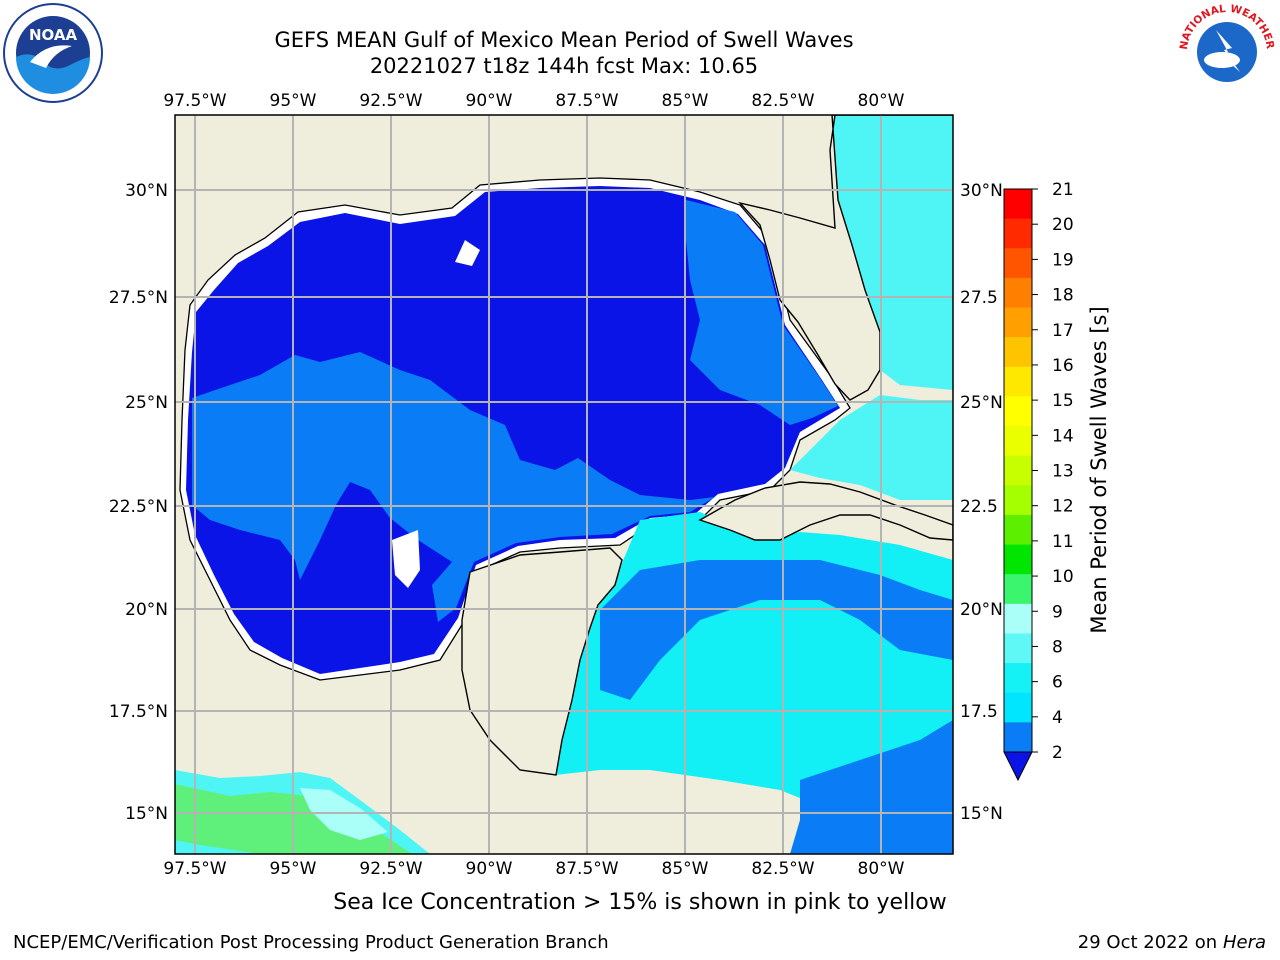 The image size is (1280, 960). I want to click on colorbar-tick-label: 11, so click(1063, 542).